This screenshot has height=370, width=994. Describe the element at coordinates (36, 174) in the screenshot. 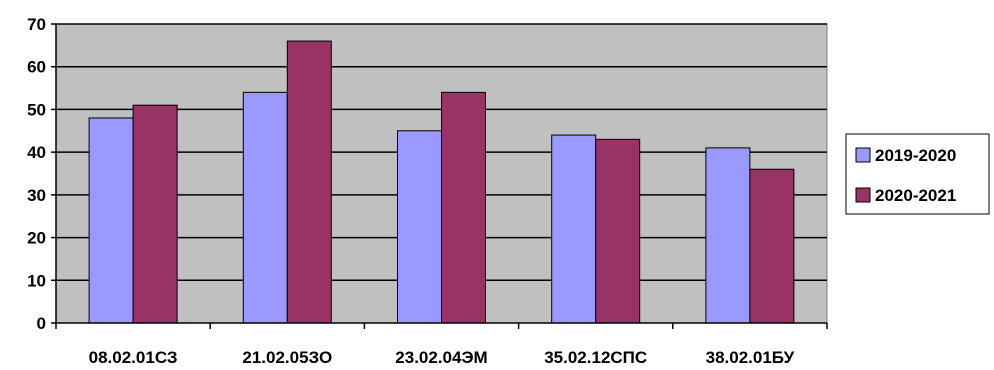

I see `y-tick-labels: 0 10 20 30 40 50 60 70` at that location.